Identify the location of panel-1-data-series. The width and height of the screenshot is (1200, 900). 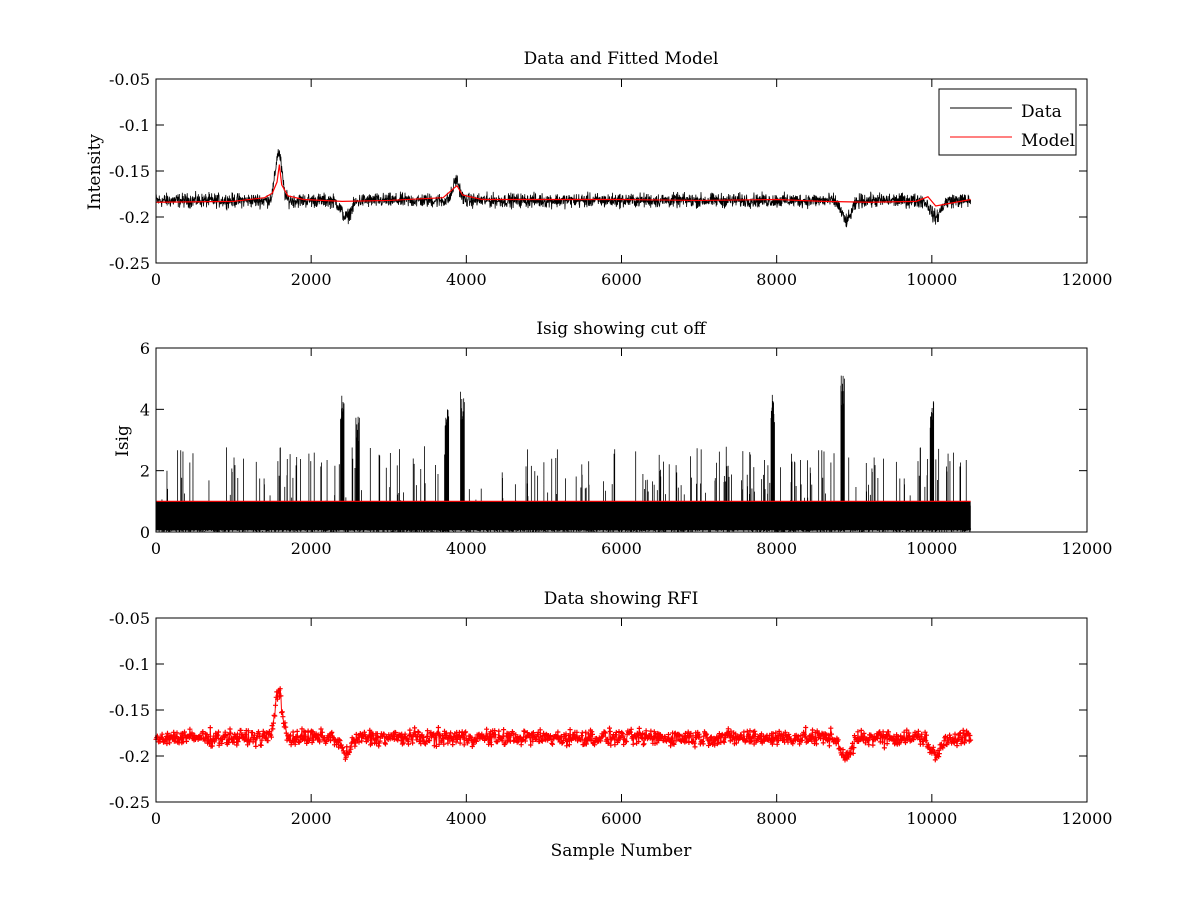
(563, 188).